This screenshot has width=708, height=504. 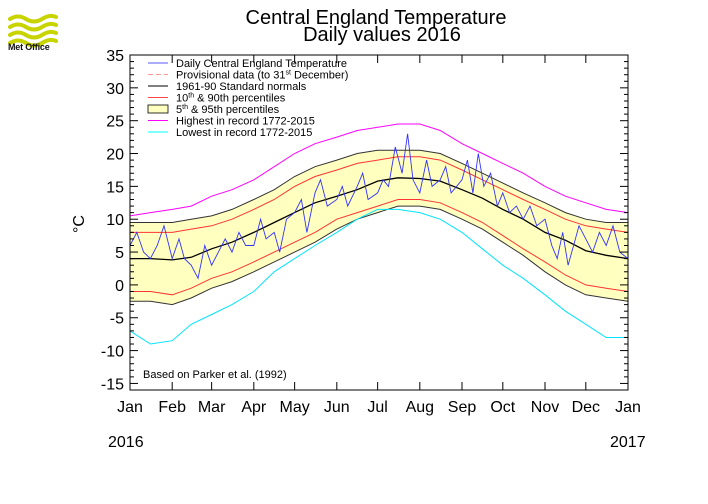 I want to click on x-tick-label: Feb, so click(x=172, y=407).